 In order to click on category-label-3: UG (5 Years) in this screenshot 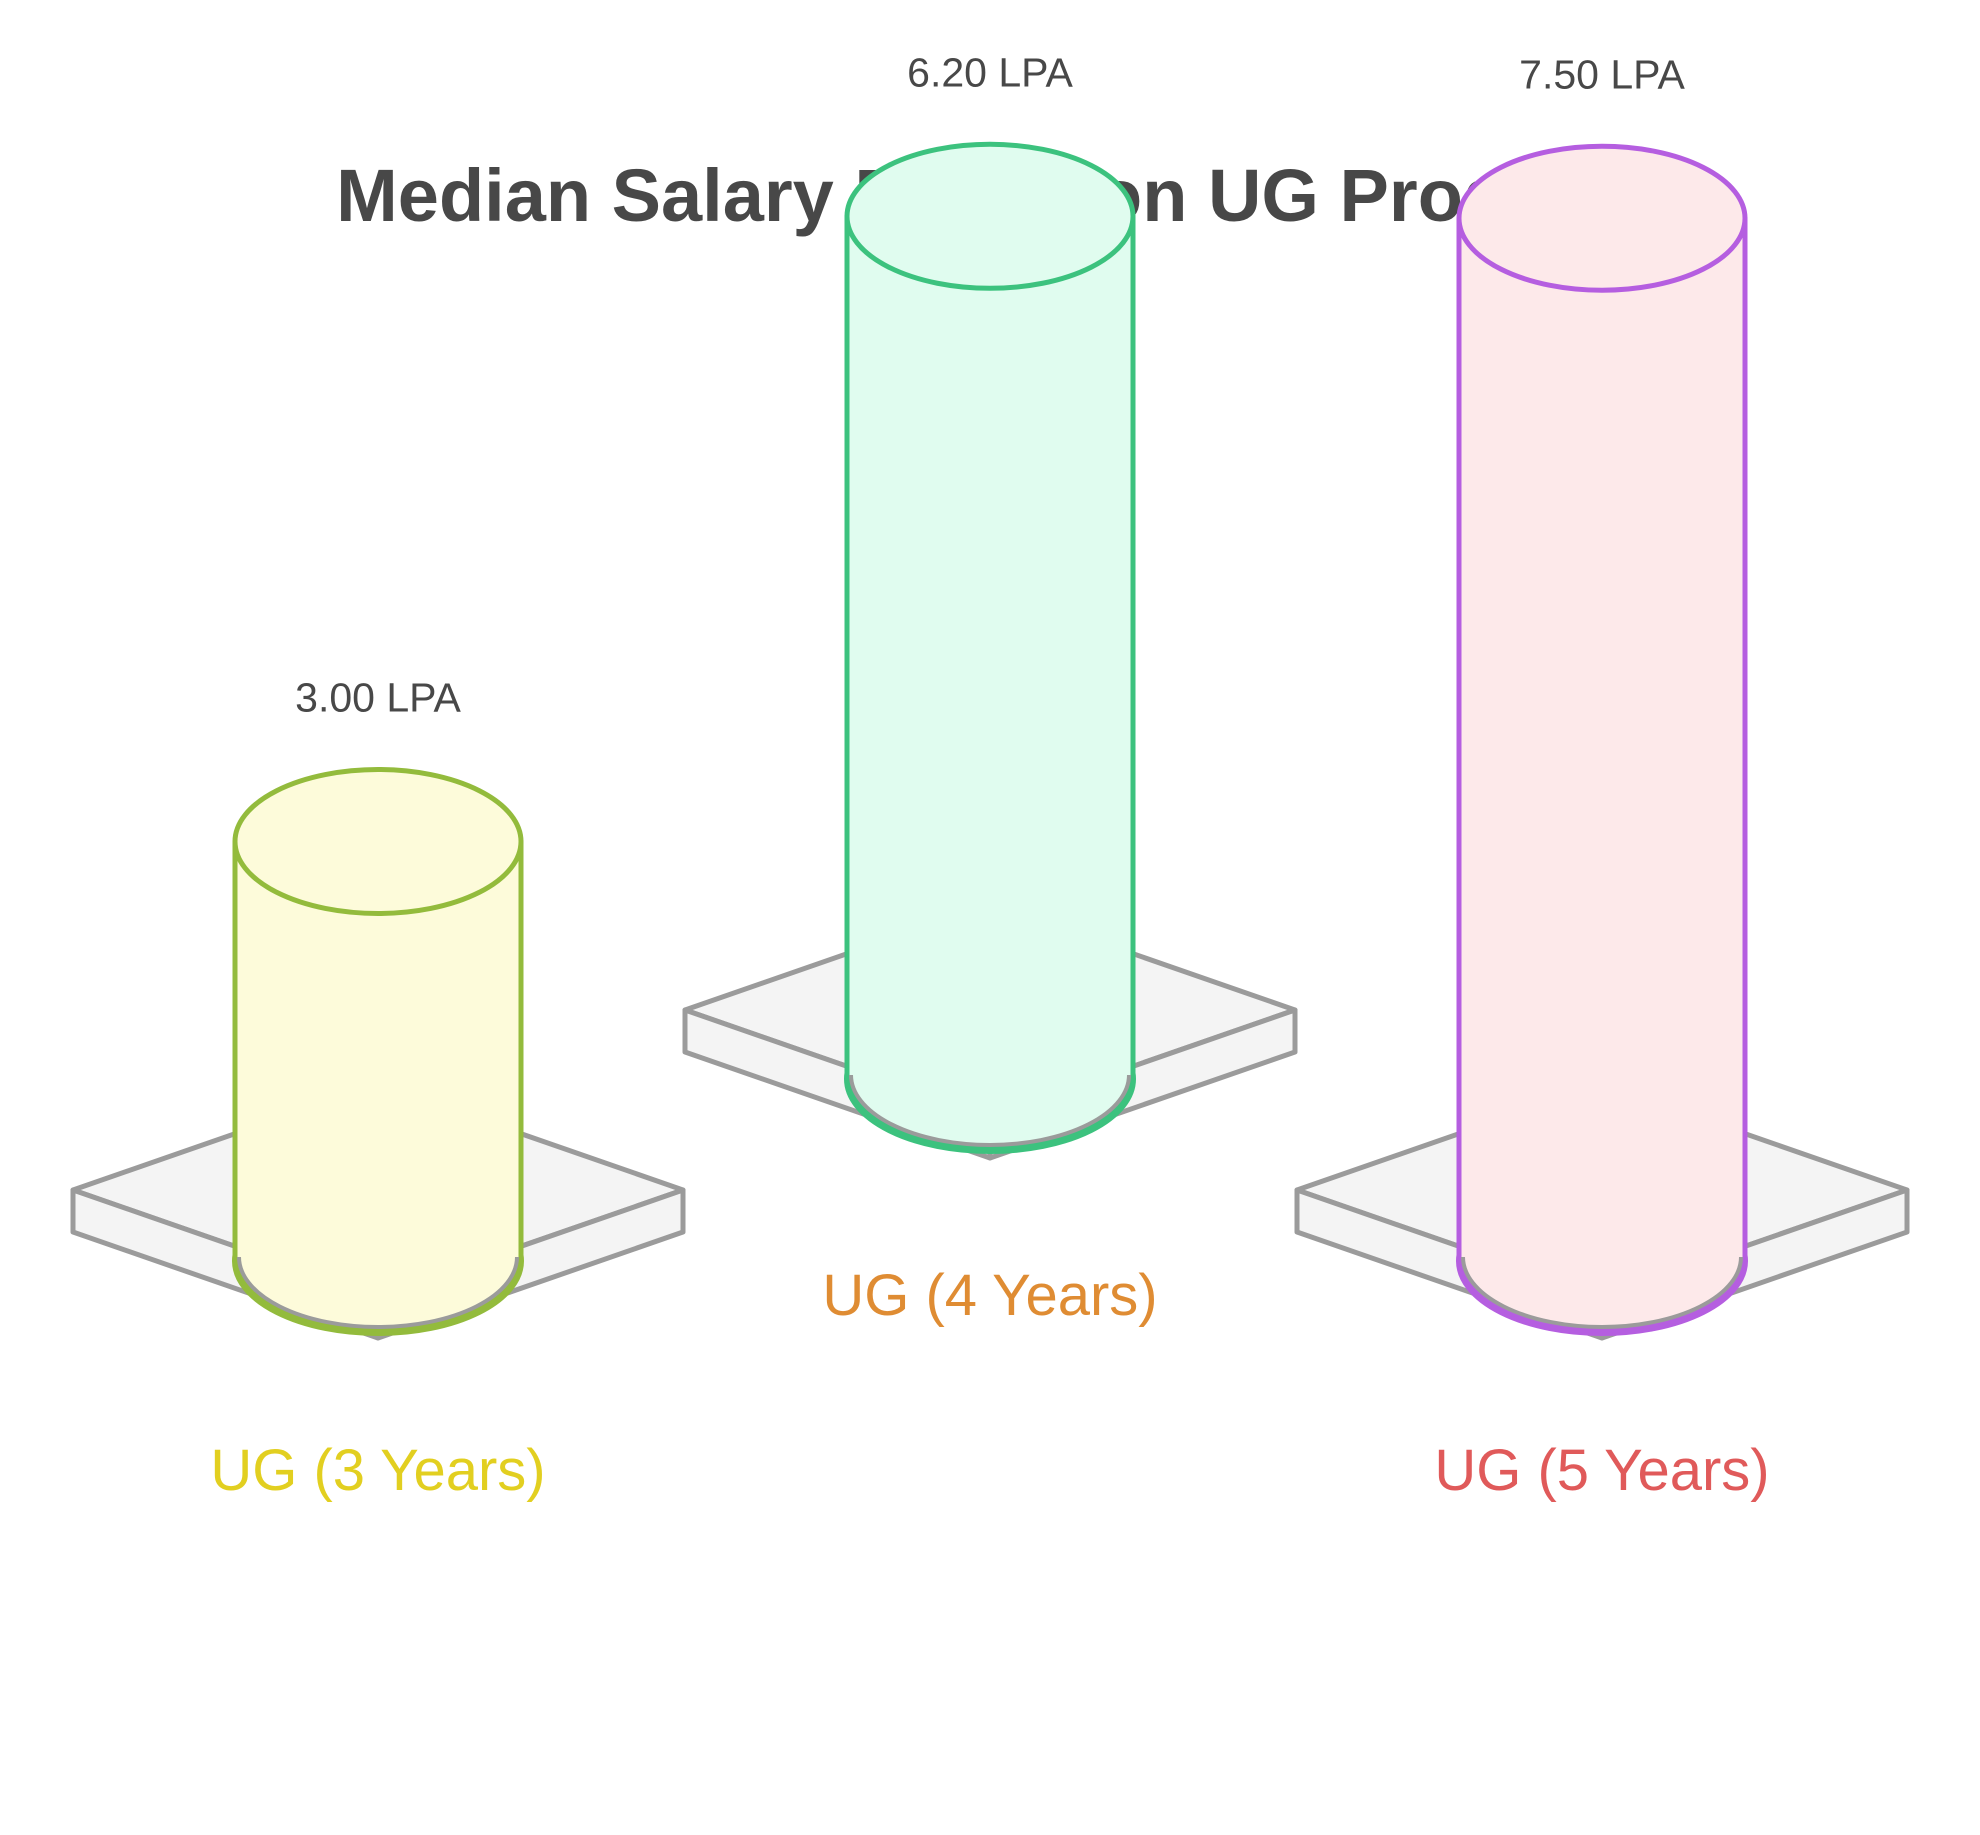, I will do `click(1601, 1470)`.